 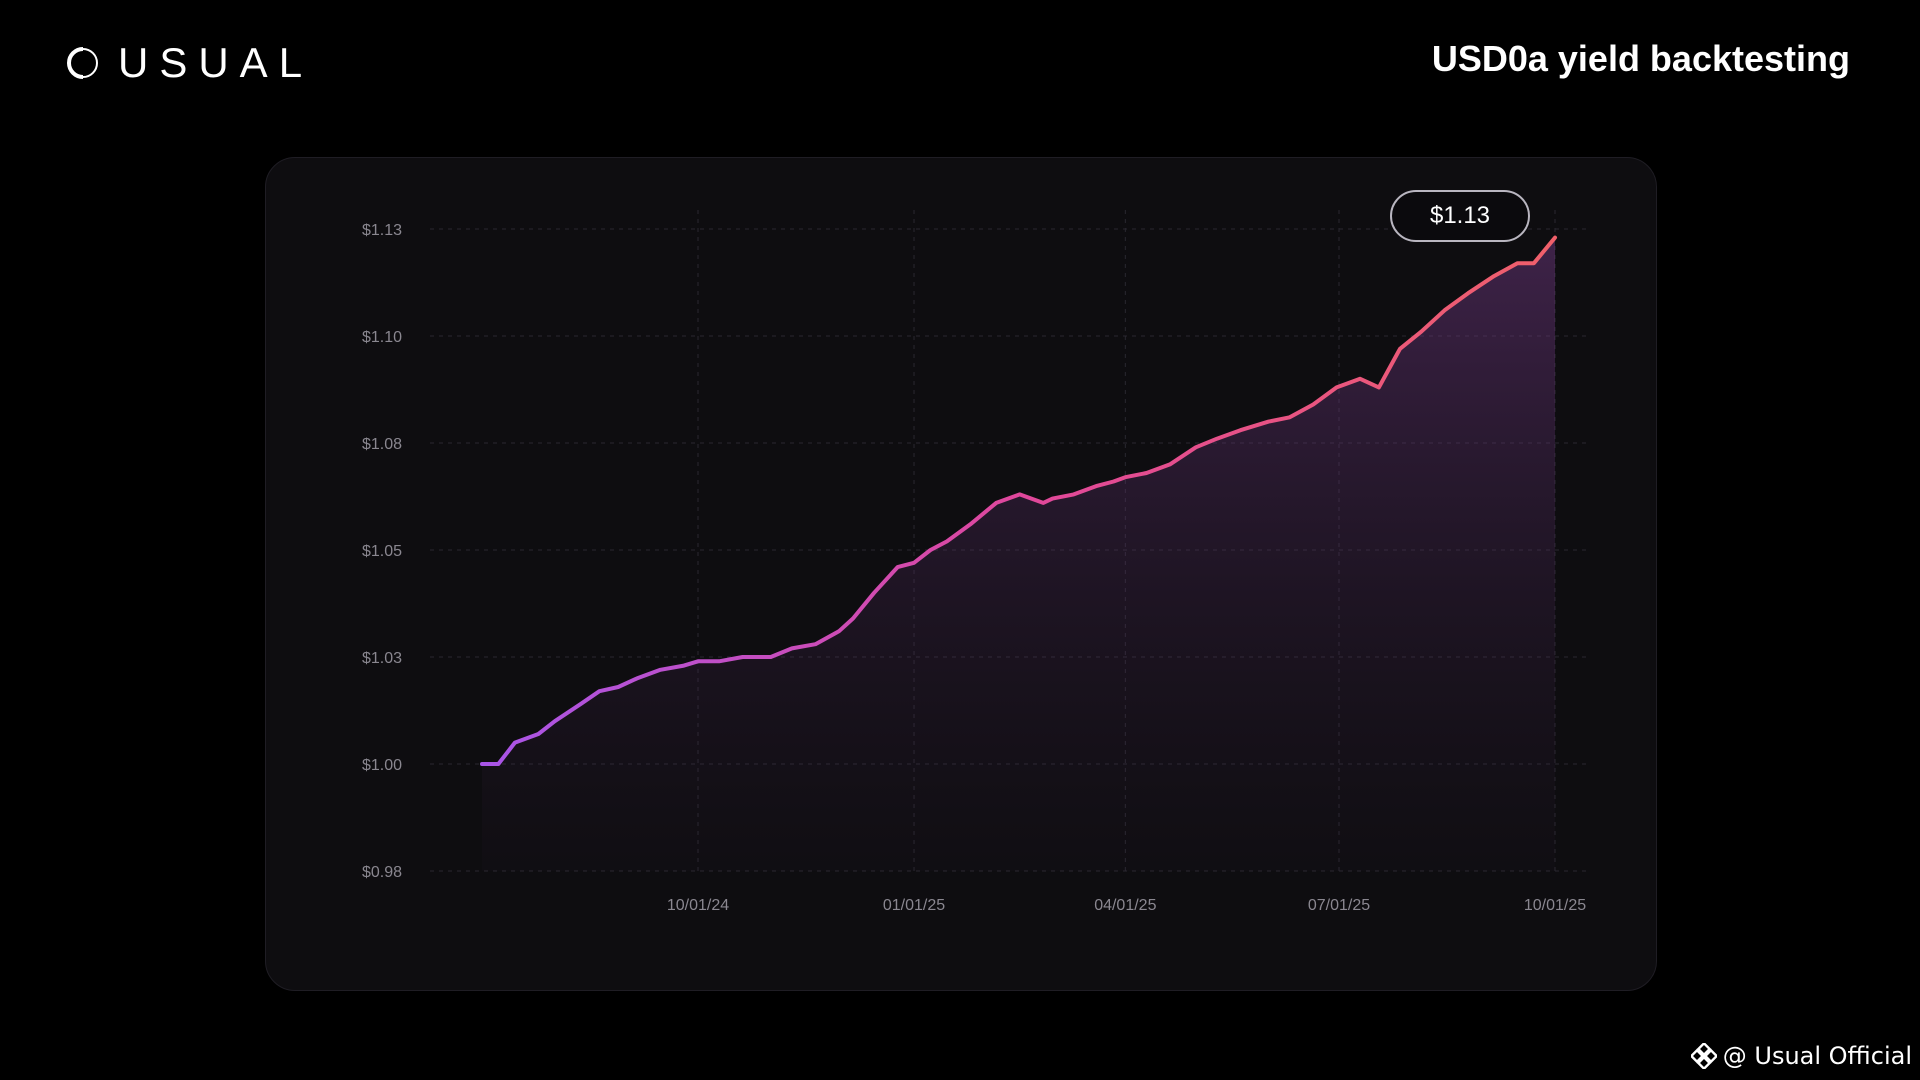 I want to click on y-axis: $0.98 $1.00 $1.03 $1.05 $1.08 $1.10 $1.13, so click(x=382, y=551).